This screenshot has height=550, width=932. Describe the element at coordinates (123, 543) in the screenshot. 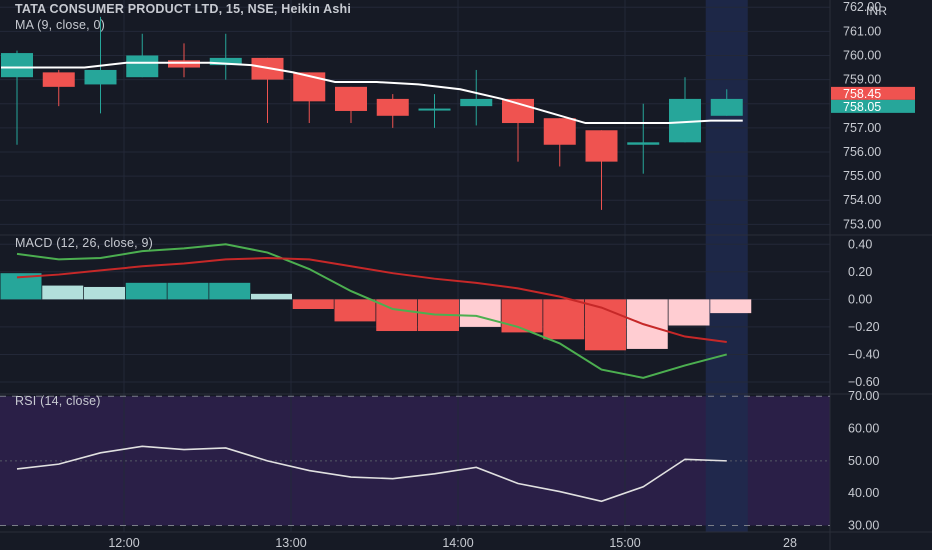

I see `time-tick-label: 12:00` at that location.